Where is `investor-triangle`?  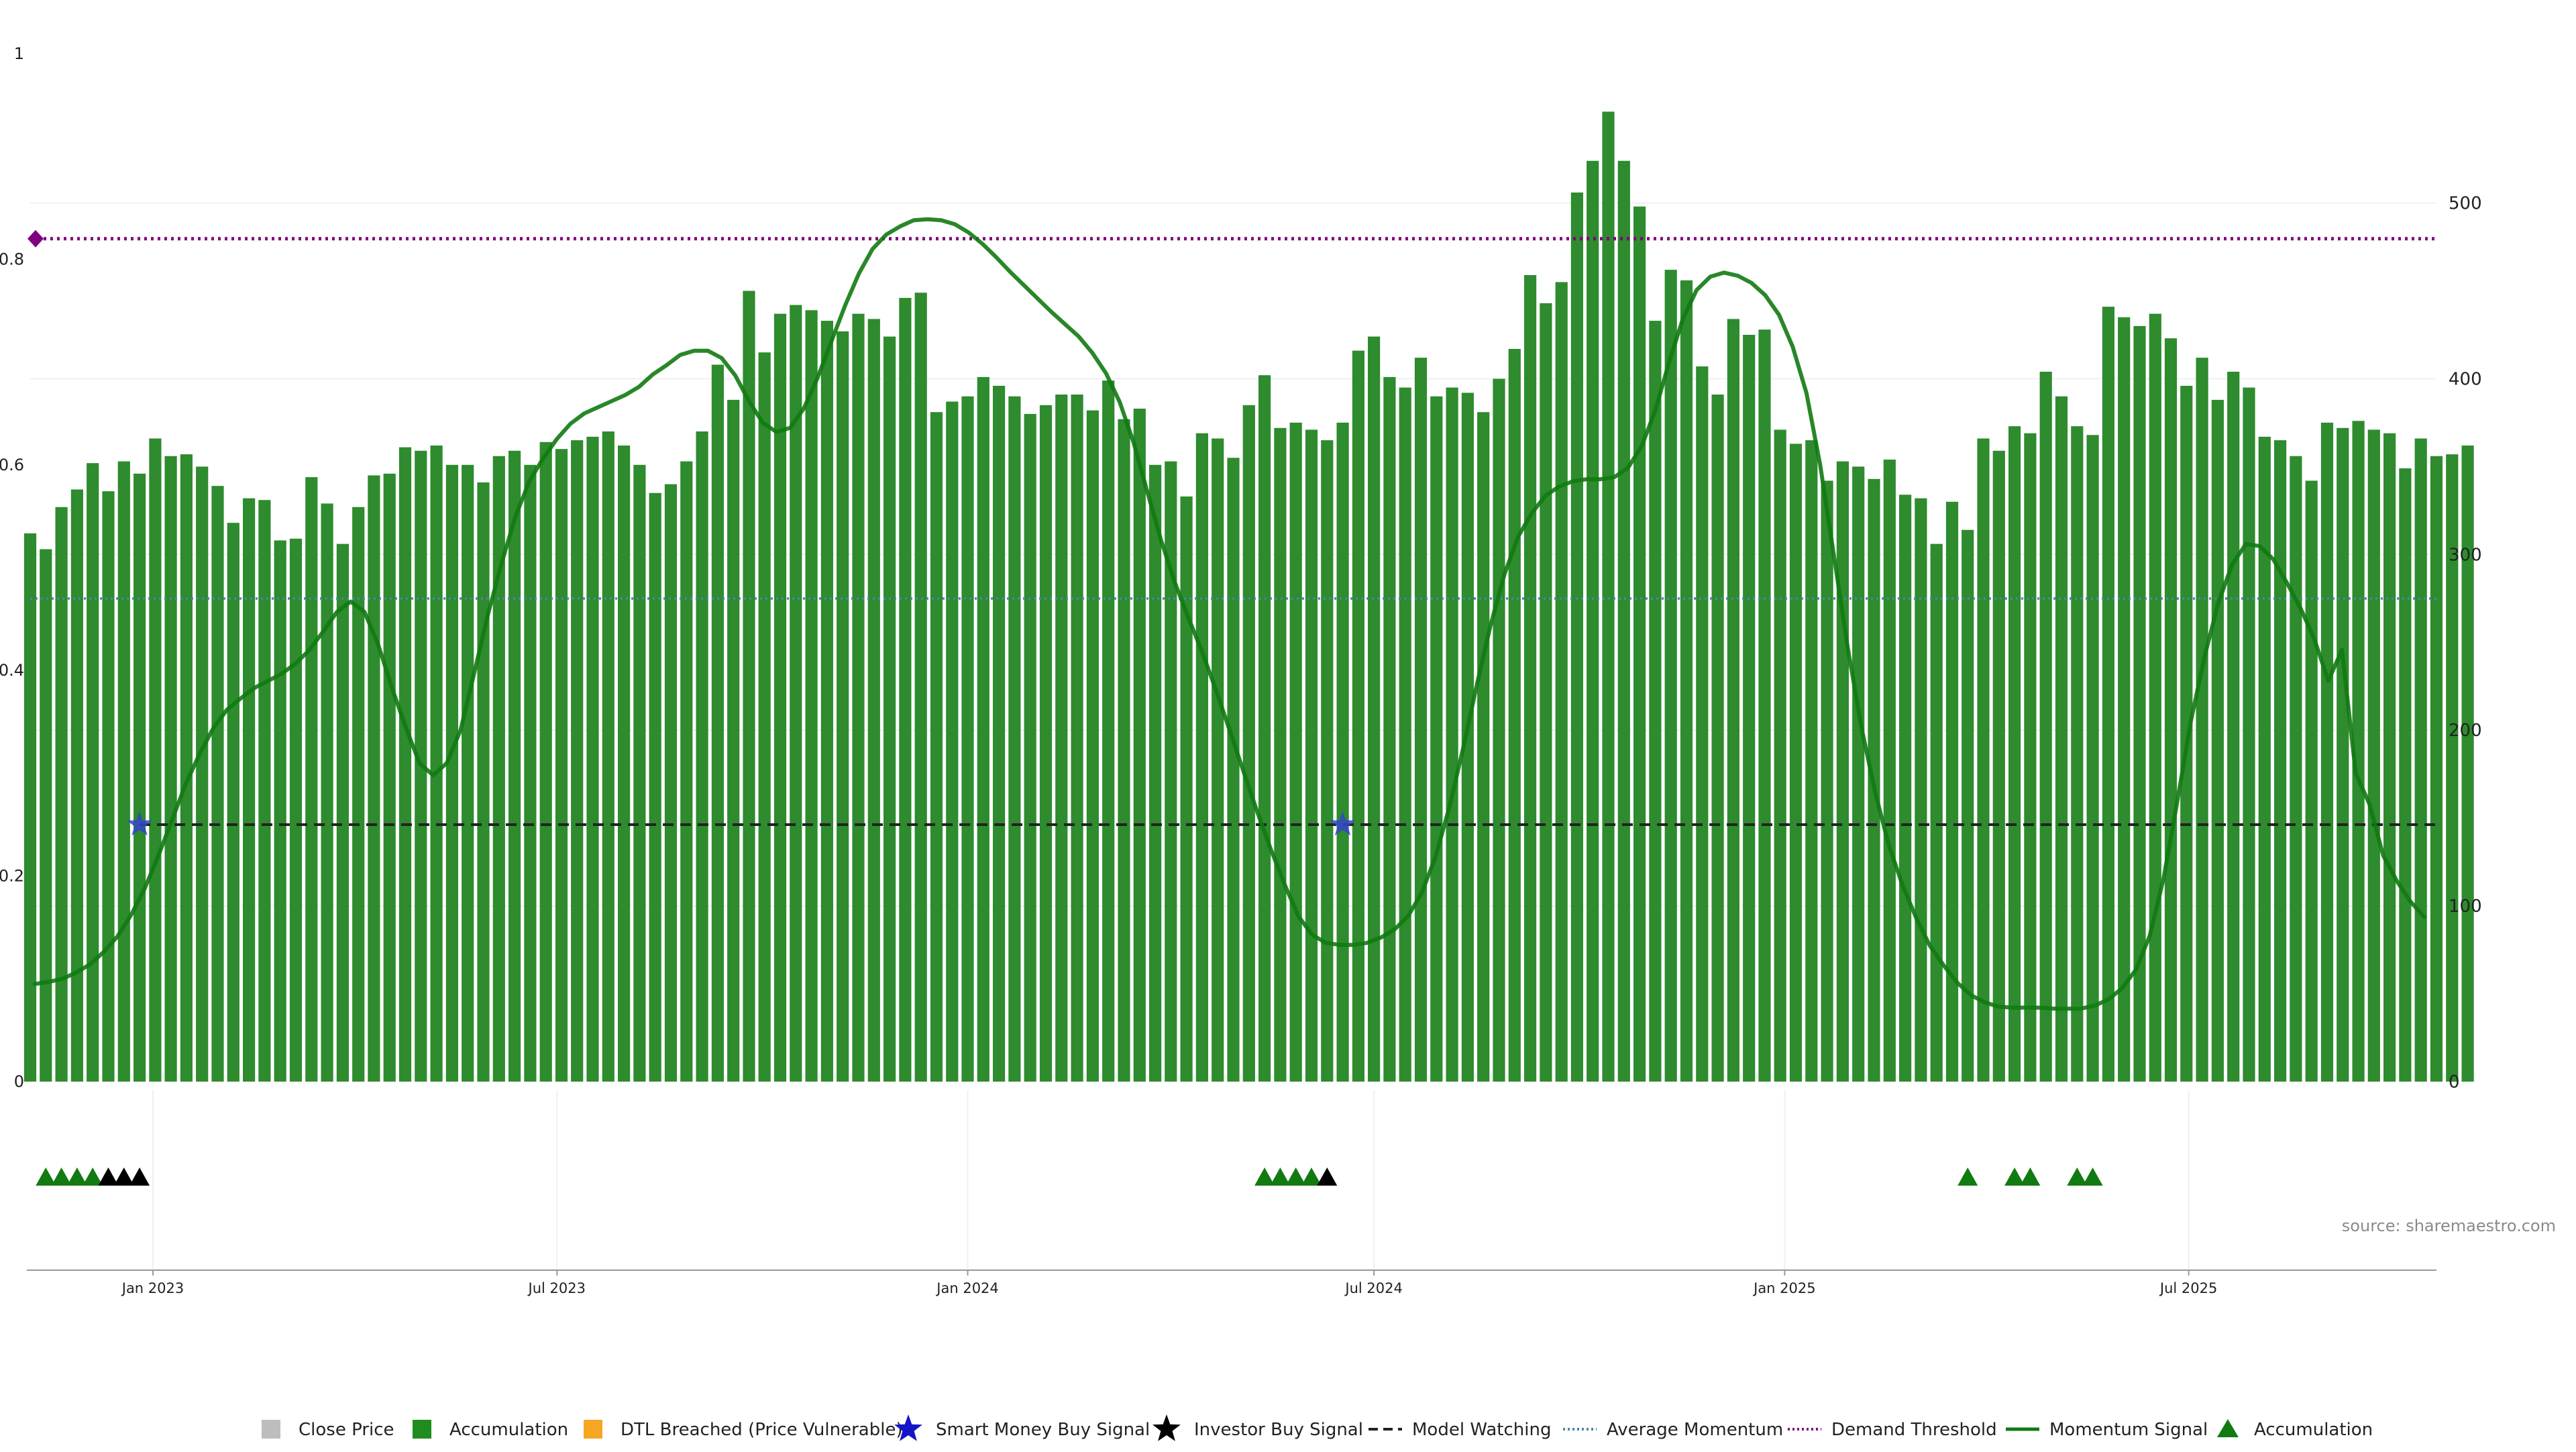
investor-triangle is located at coordinates (1327, 1177).